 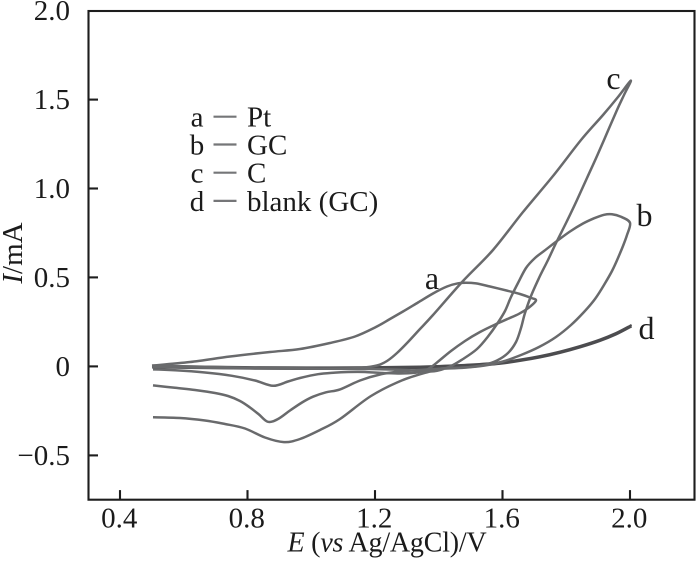 I want to click on svg-text: E (vs Ag/AgCl)/V, so click(x=386, y=543).